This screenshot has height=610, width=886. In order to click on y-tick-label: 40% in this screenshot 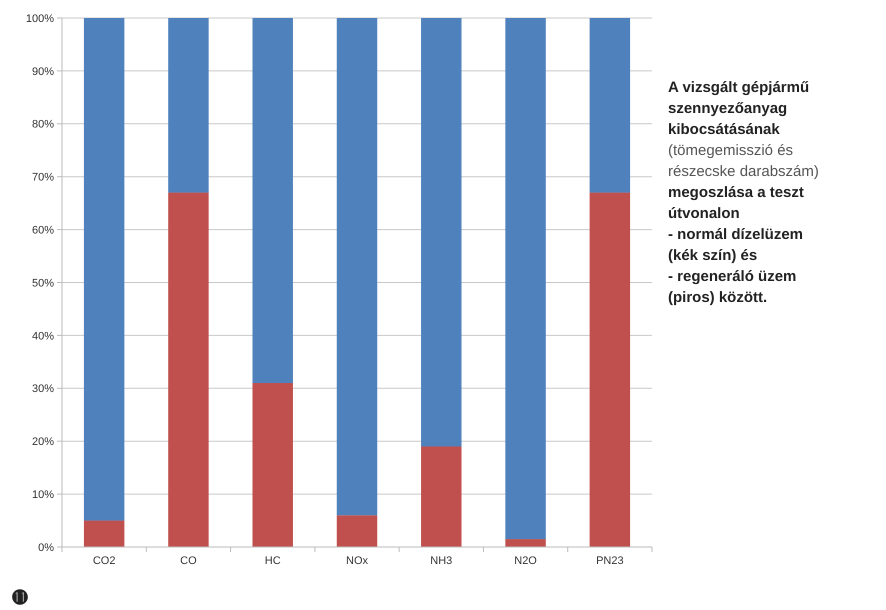, I will do `click(43, 336)`.